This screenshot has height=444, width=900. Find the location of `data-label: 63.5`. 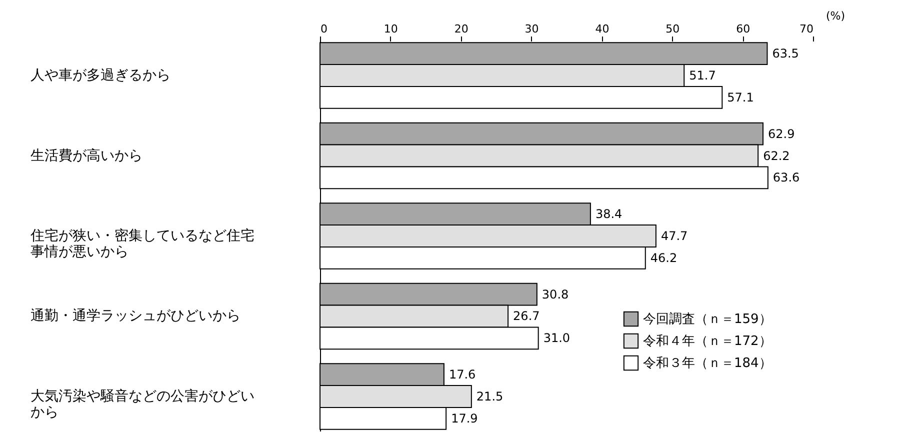

data-label: 63.5 is located at coordinates (785, 53).